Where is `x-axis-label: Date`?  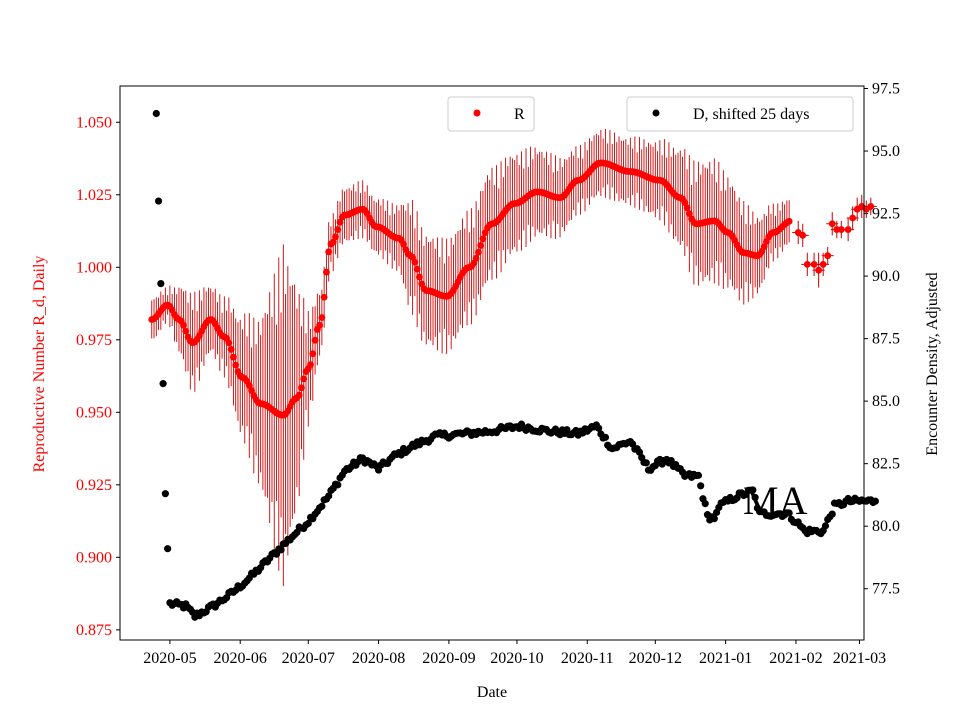 x-axis-label: Date is located at coordinates (492, 692).